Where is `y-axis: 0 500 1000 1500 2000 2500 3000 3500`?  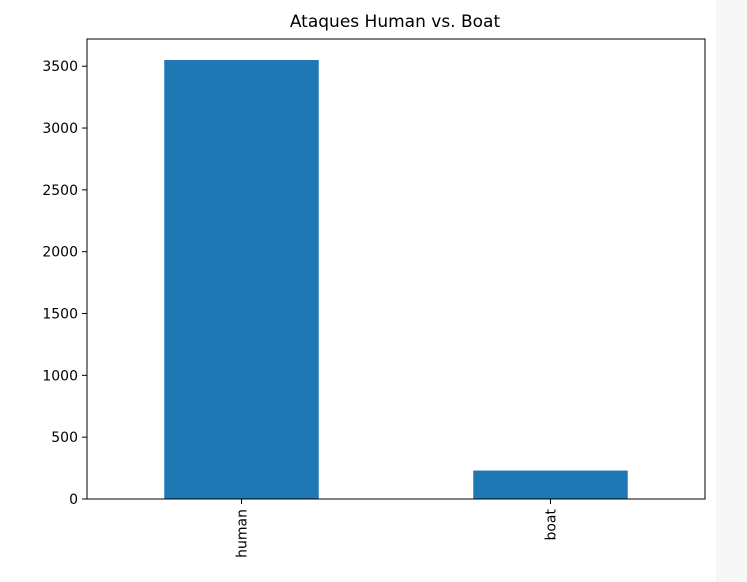 y-axis: 0 500 1000 1500 2000 2500 3000 3500 is located at coordinates (64, 283).